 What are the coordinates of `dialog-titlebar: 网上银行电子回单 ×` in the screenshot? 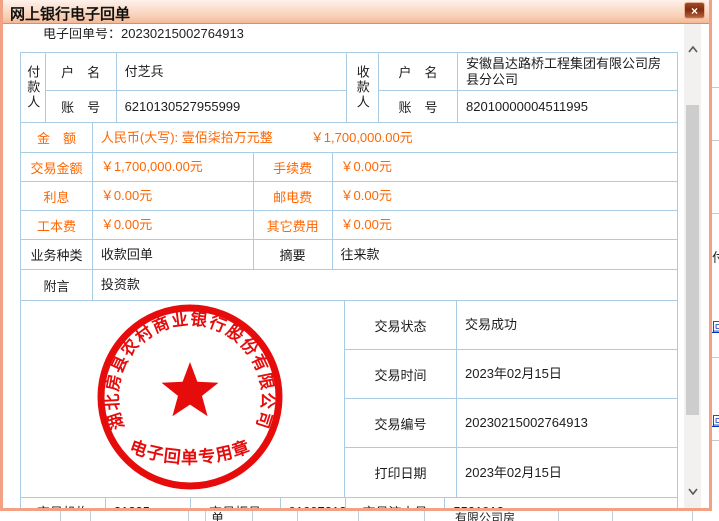 It's located at (356, 12).